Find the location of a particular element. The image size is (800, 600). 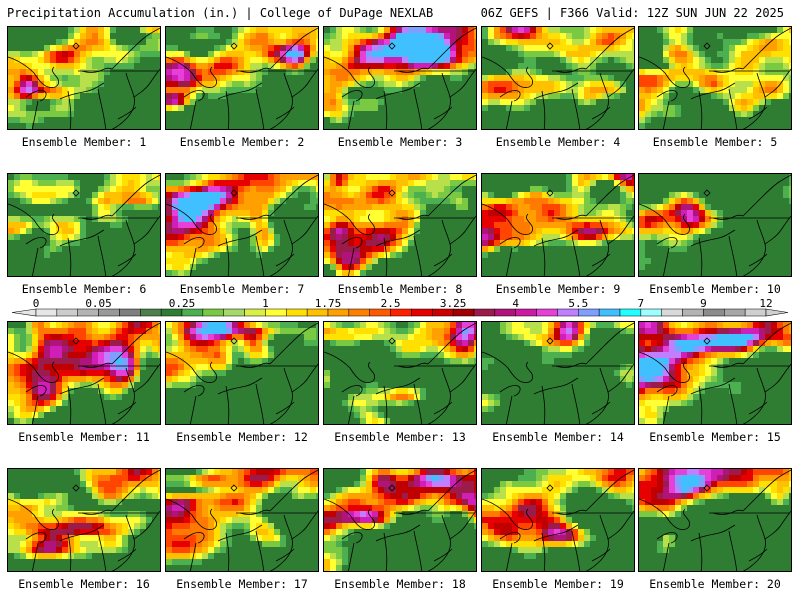

ensemble-member-label: Ensemble Member: 7 is located at coordinates (242, 289).